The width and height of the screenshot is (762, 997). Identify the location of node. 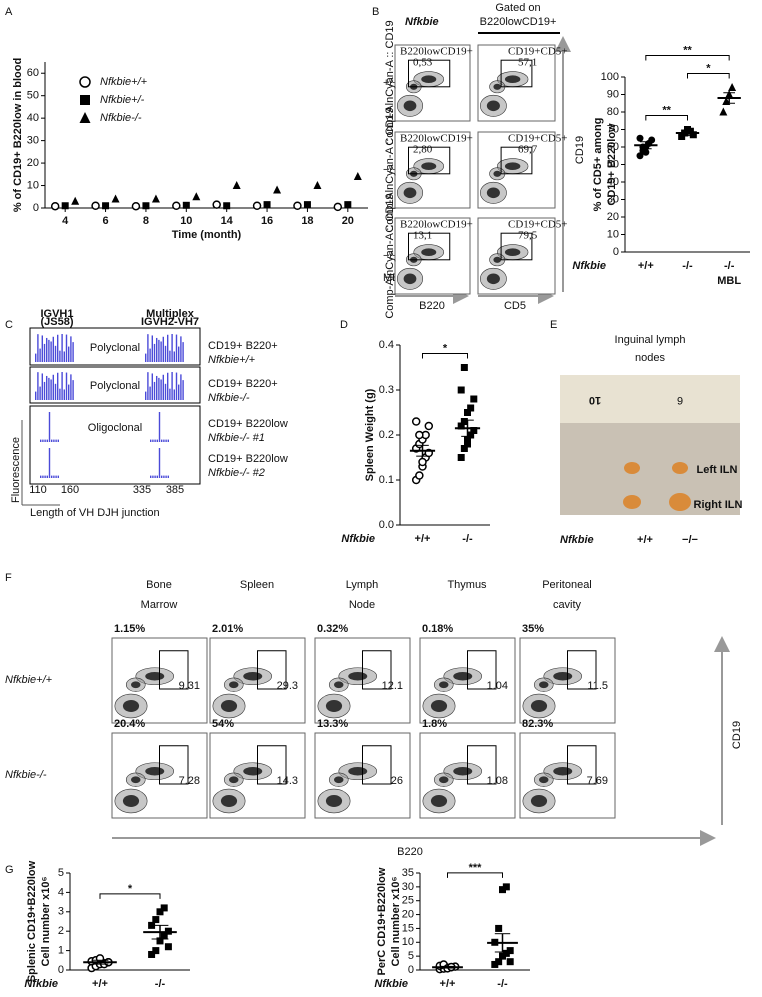
(680, 502).